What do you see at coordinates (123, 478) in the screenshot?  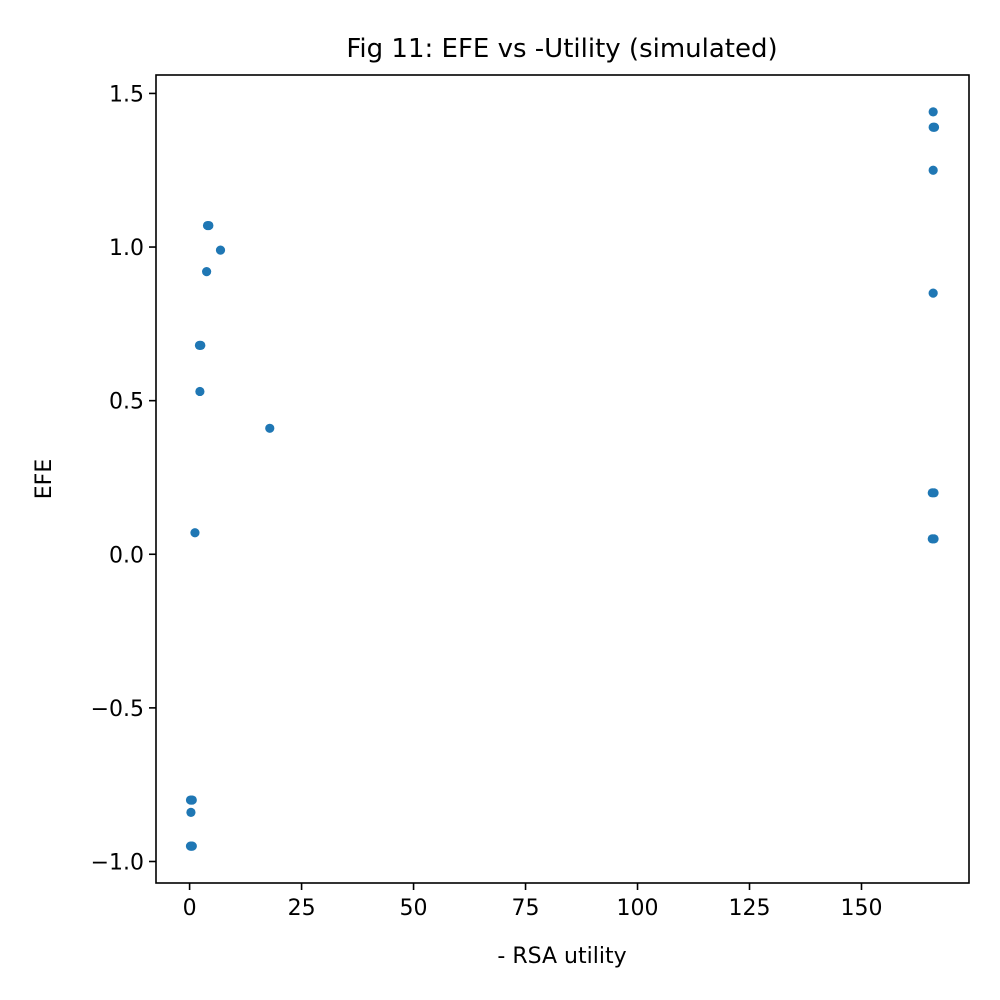 I see `y-axis-ticks: −1.0 −0.5 0.0 0.5 1.0 1.5` at bounding box center [123, 478].